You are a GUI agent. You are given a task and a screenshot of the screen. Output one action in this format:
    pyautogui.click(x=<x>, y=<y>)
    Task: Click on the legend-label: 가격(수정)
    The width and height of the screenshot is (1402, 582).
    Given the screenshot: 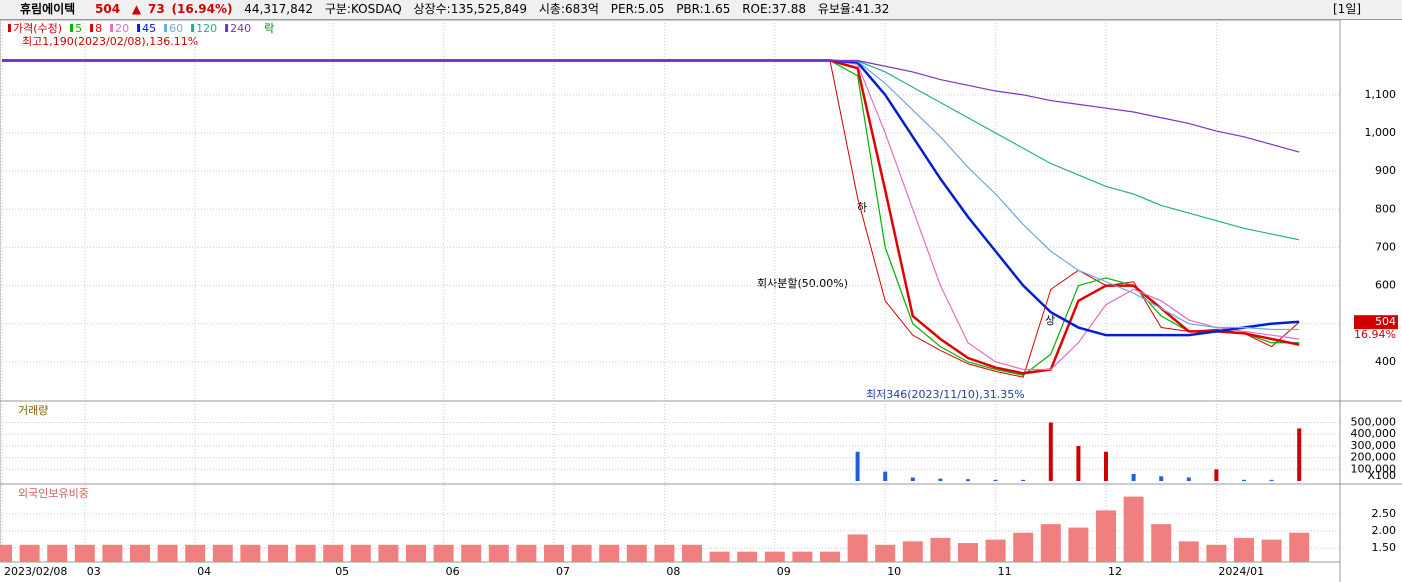 What is the action you would take?
    pyautogui.click(x=37, y=28)
    